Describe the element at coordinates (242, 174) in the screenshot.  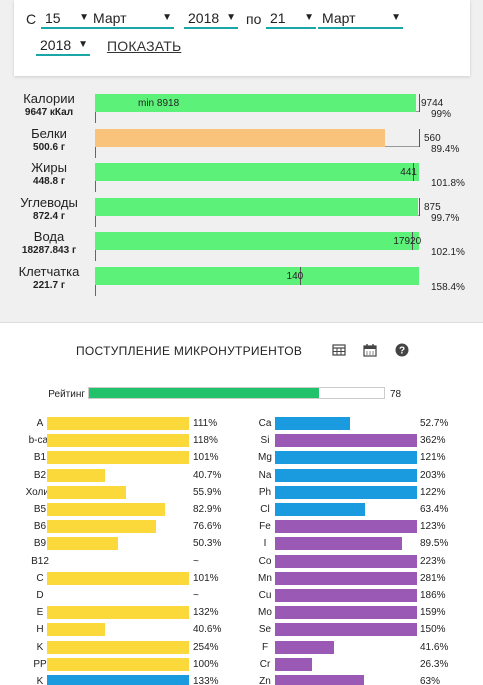
I see `macro-row: Жиры 448.8 г 441 101.8%` at that location.